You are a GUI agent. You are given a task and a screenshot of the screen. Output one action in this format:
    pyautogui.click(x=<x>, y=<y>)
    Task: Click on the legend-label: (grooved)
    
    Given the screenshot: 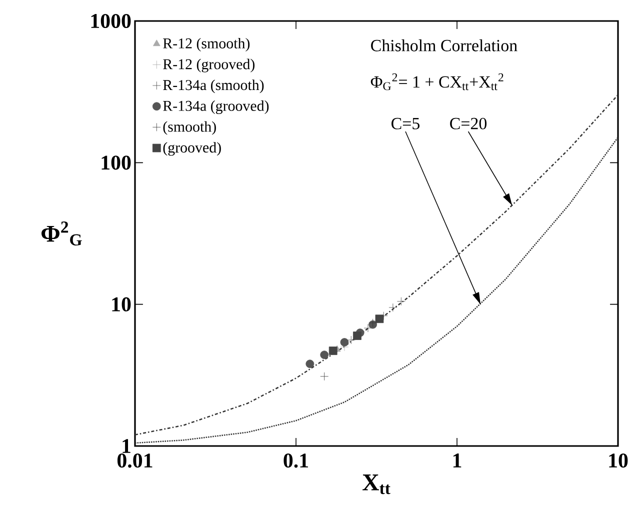 What is the action you would take?
    pyautogui.click(x=192, y=149)
    